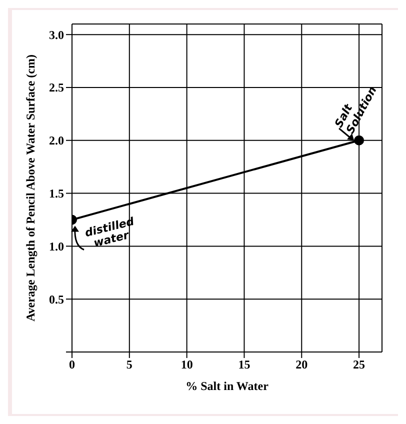  Describe the element at coordinates (56, 193) in the screenshot. I see `y-tick-label: 1.5` at that location.